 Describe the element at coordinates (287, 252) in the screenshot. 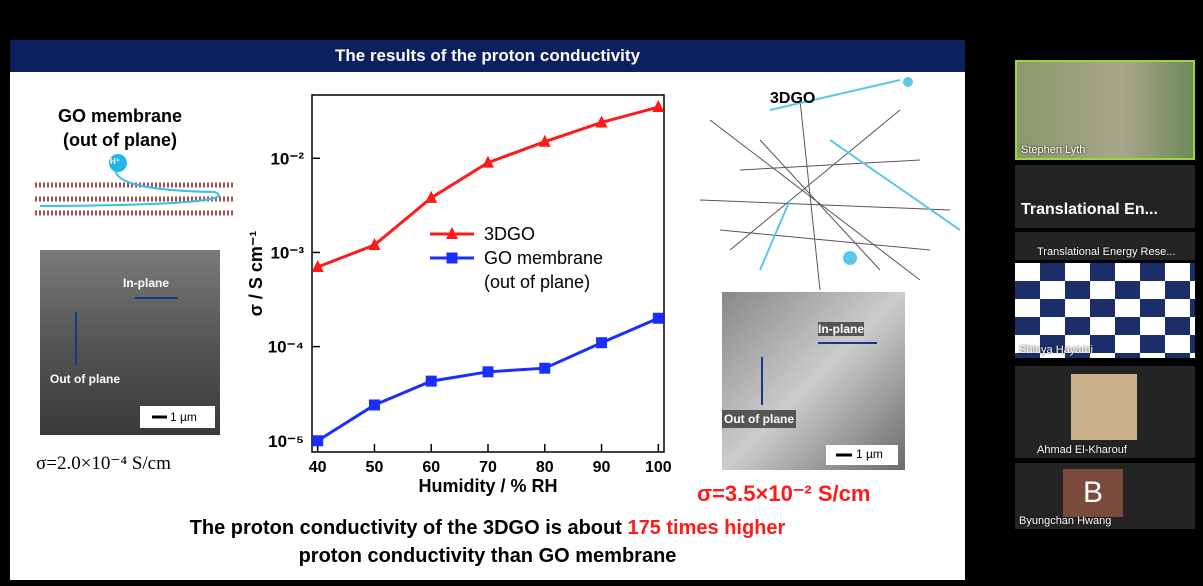

I see `y-tick-label: 10⁻³` at that location.